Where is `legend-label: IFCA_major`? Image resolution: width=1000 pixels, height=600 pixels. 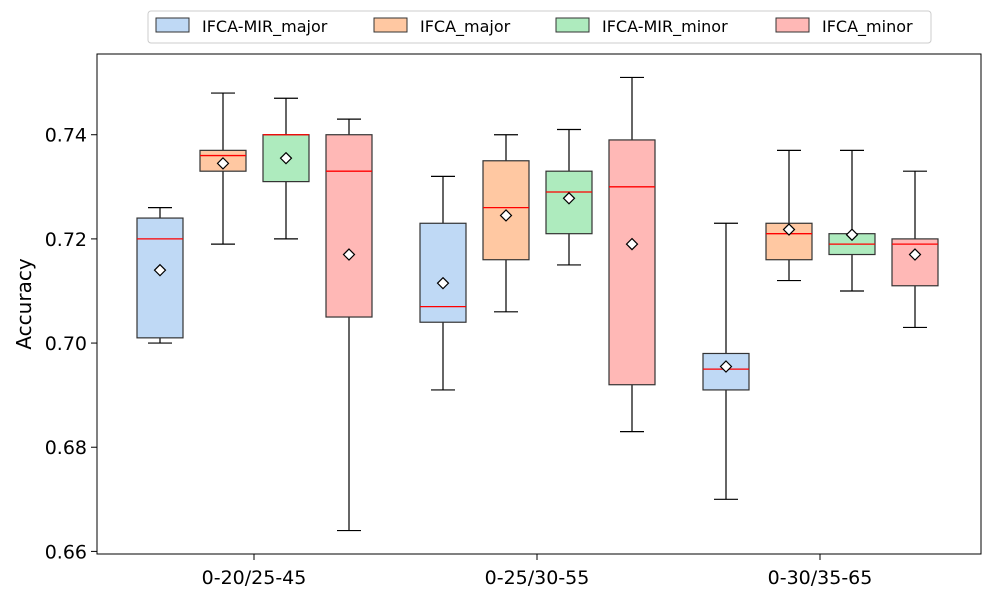 legend-label: IFCA_major is located at coordinates (465, 27).